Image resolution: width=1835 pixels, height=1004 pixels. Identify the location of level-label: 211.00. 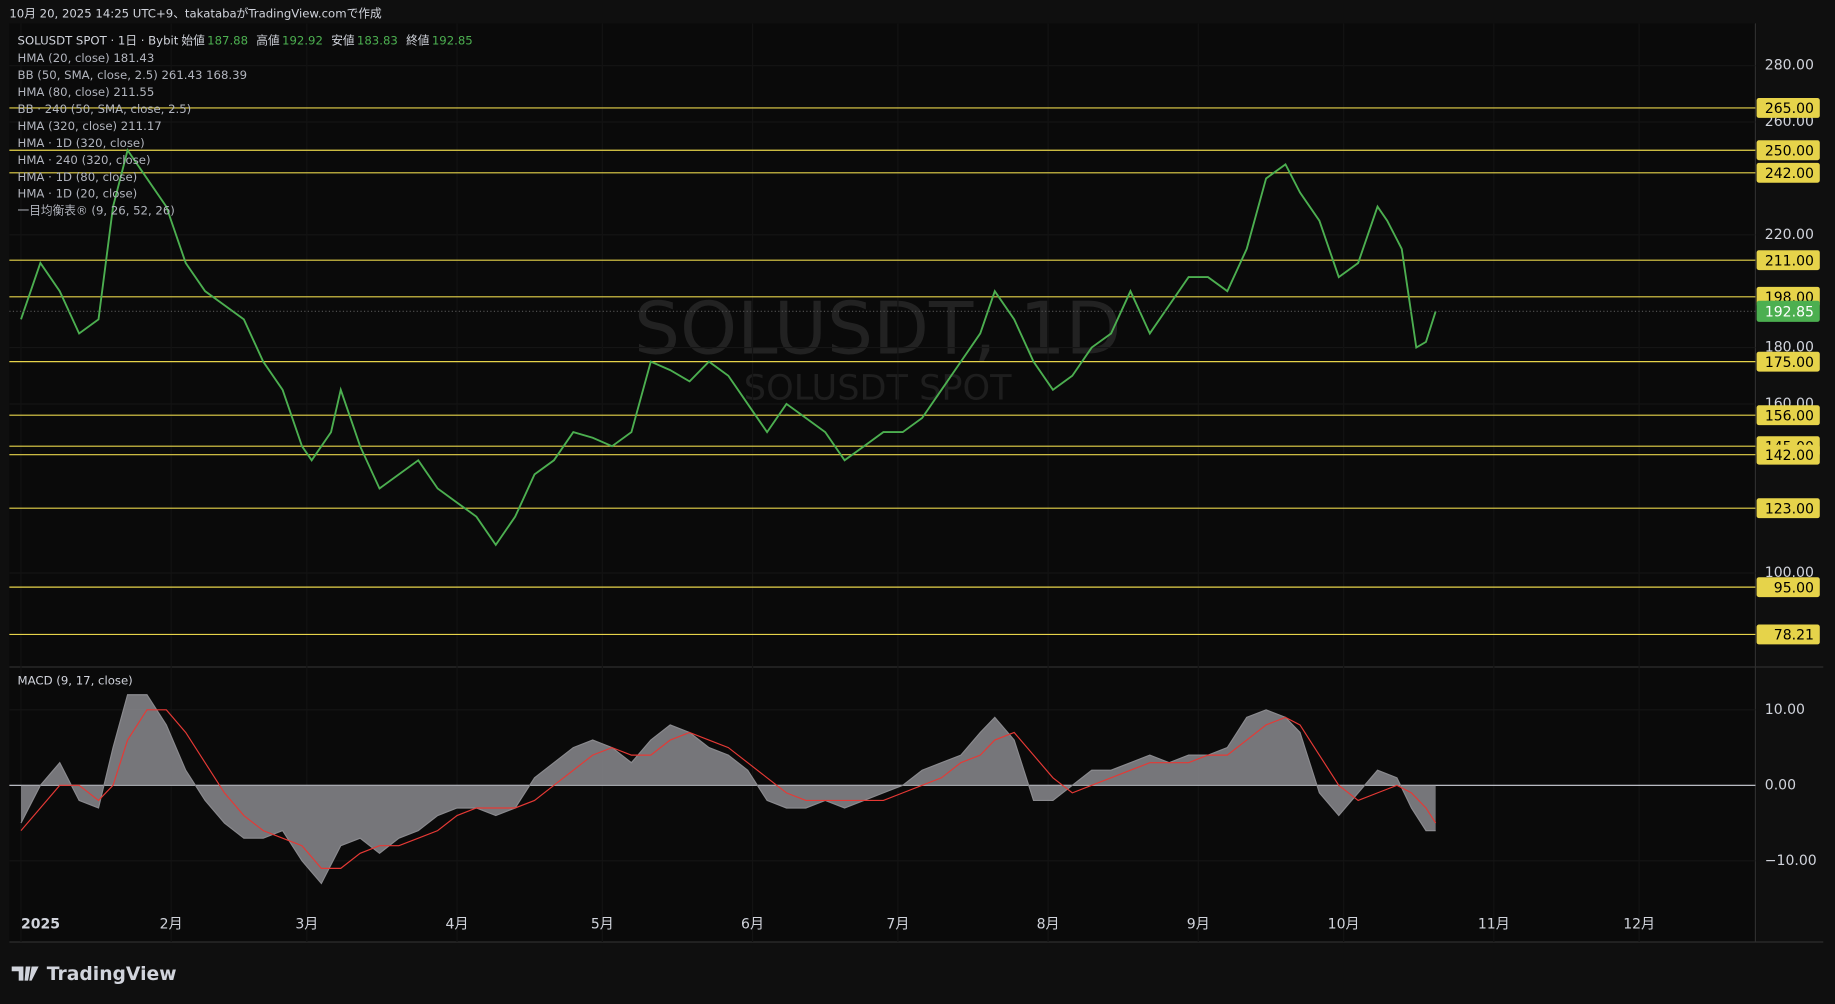
(1789, 261).